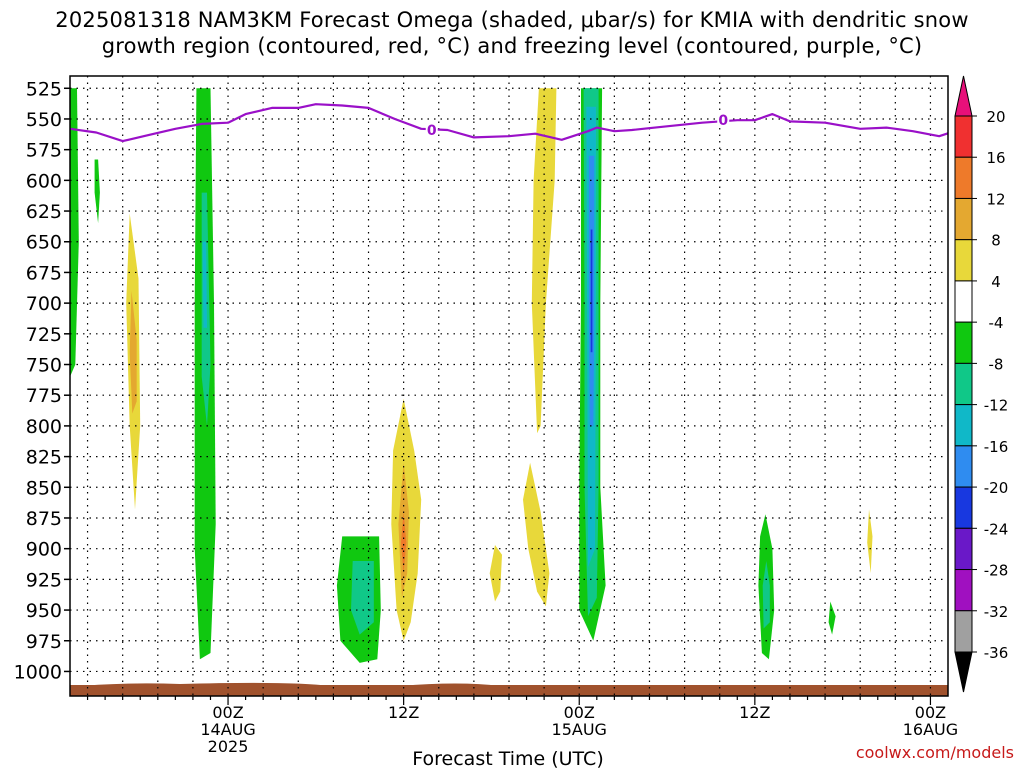  I want to click on surface-ridge, so click(509, 689).